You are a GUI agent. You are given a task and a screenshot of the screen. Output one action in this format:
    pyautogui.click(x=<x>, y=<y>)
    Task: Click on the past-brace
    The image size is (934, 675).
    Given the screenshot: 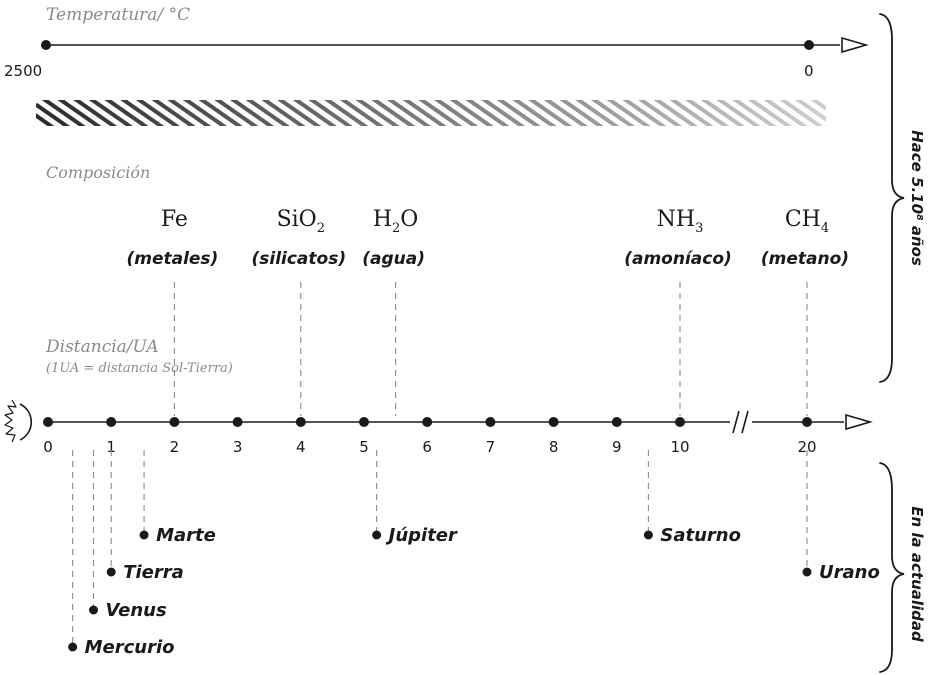 What is the action you would take?
    pyautogui.click(x=892, y=198)
    